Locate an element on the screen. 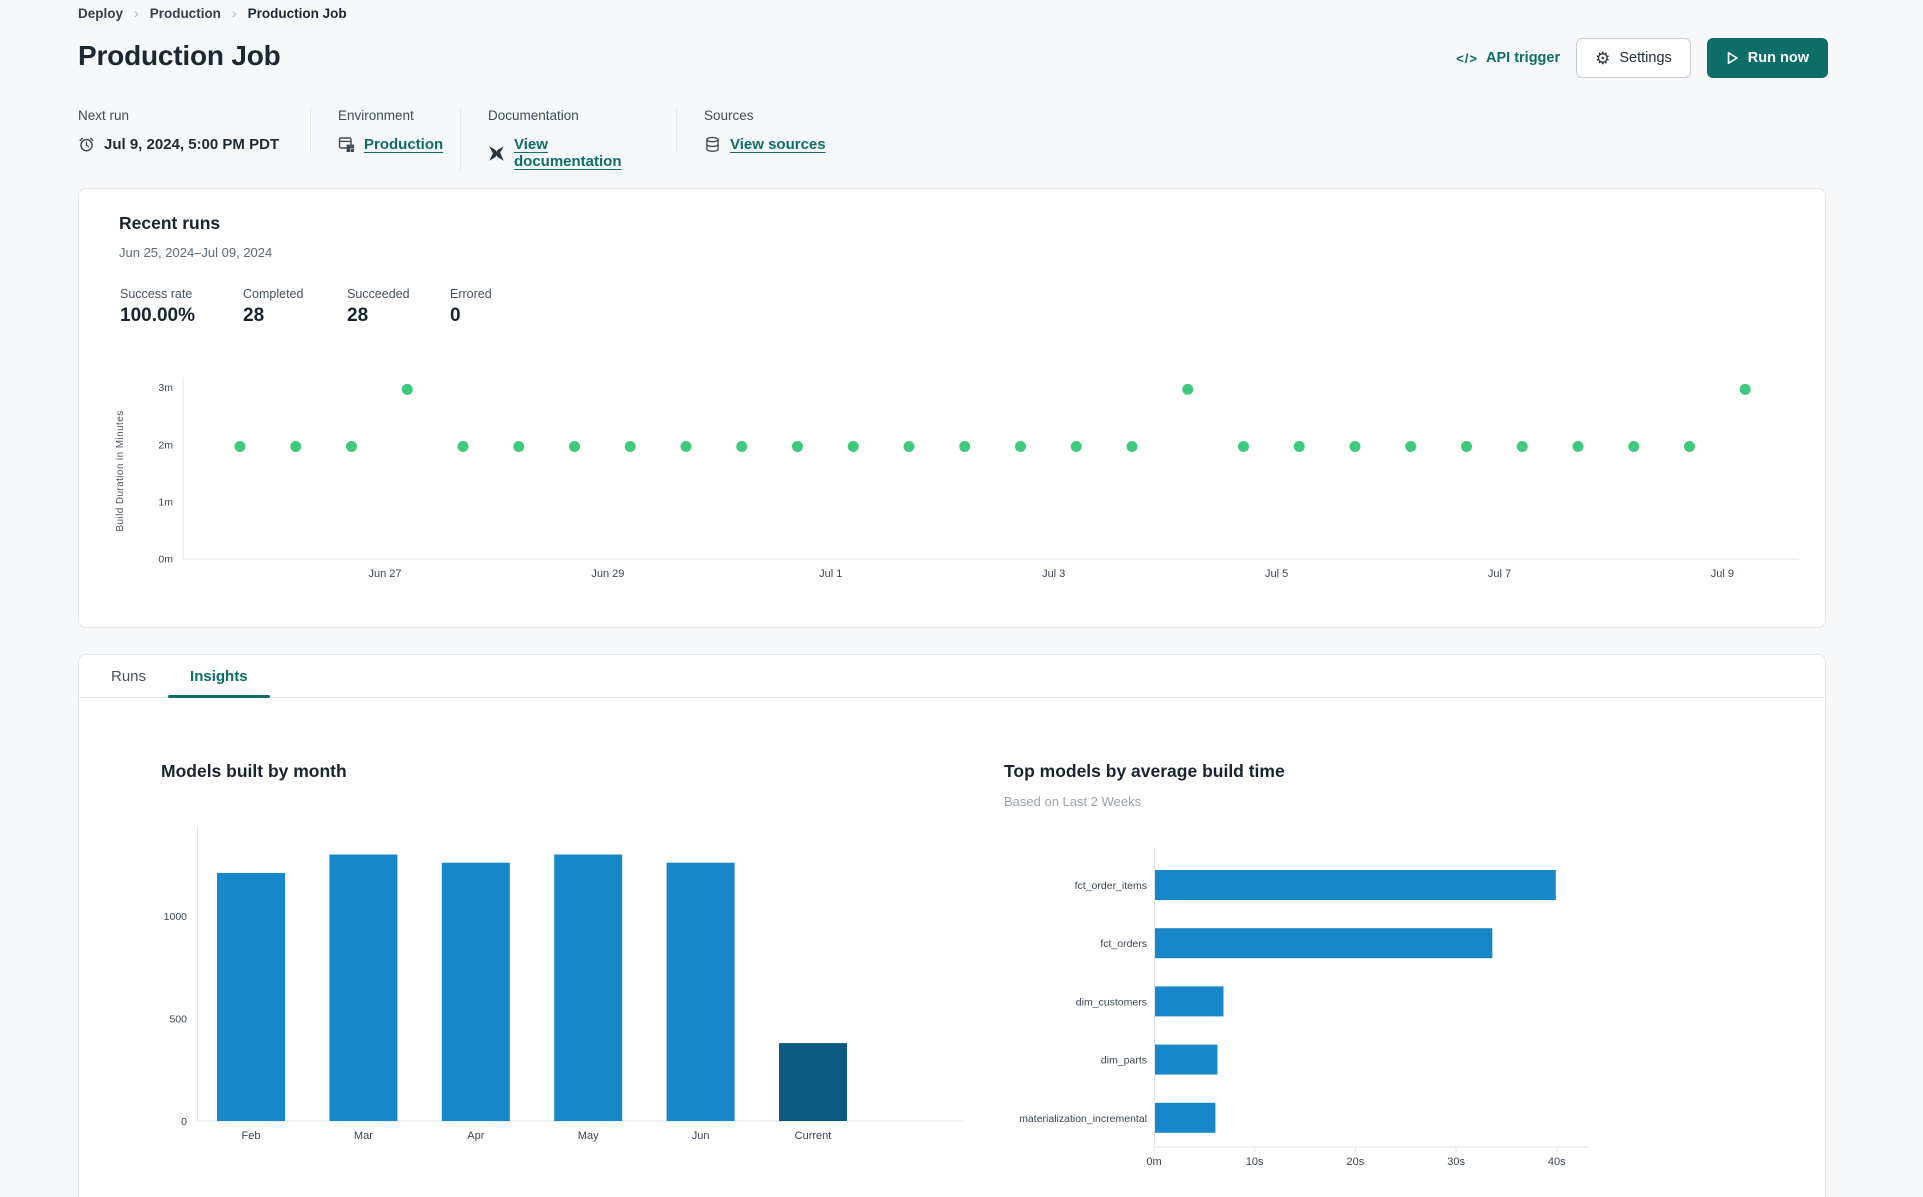 The image size is (1923, 1197). svg-text: Feb is located at coordinates (251, 1136).